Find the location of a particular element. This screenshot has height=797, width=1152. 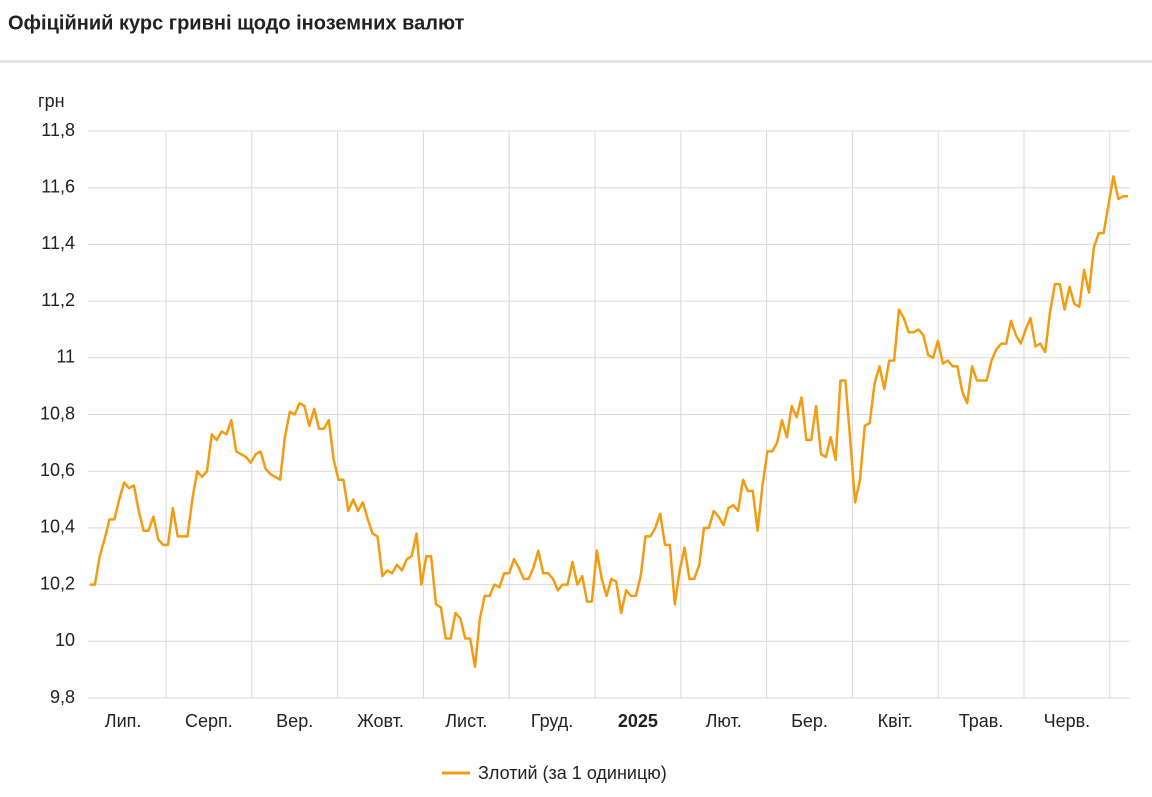

x-tick-label: Лют. is located at coordinates (724, 721).